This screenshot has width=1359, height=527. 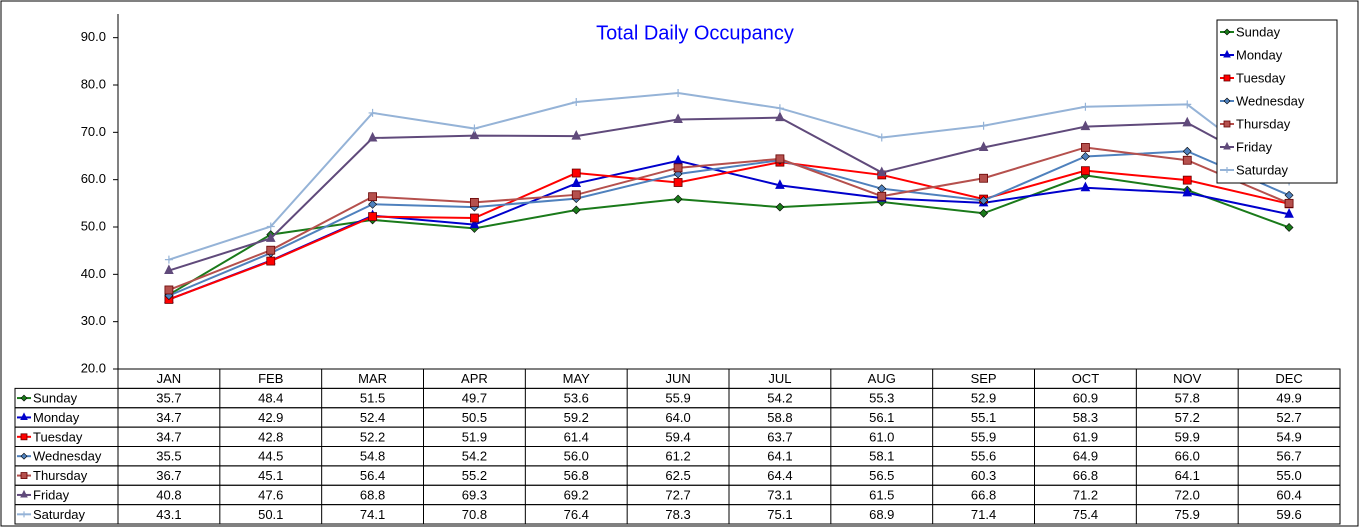 I want to click on table-value: 64.1, so click(x=779, y=456).